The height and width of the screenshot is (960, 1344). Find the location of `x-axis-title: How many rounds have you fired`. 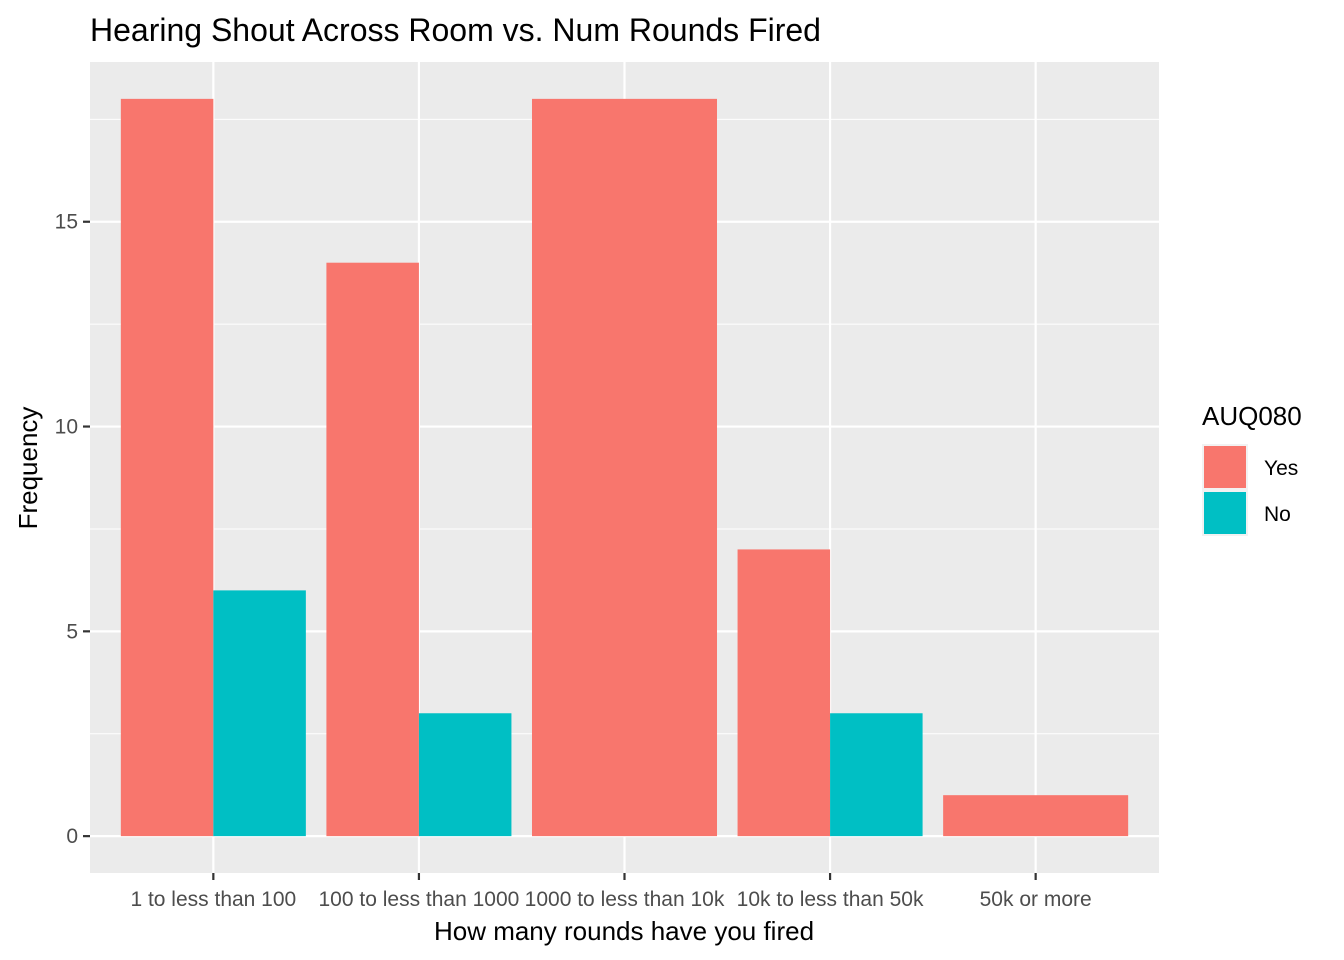

x-axis-title: How many rounds have you fired is located at coordinates (624, 931).